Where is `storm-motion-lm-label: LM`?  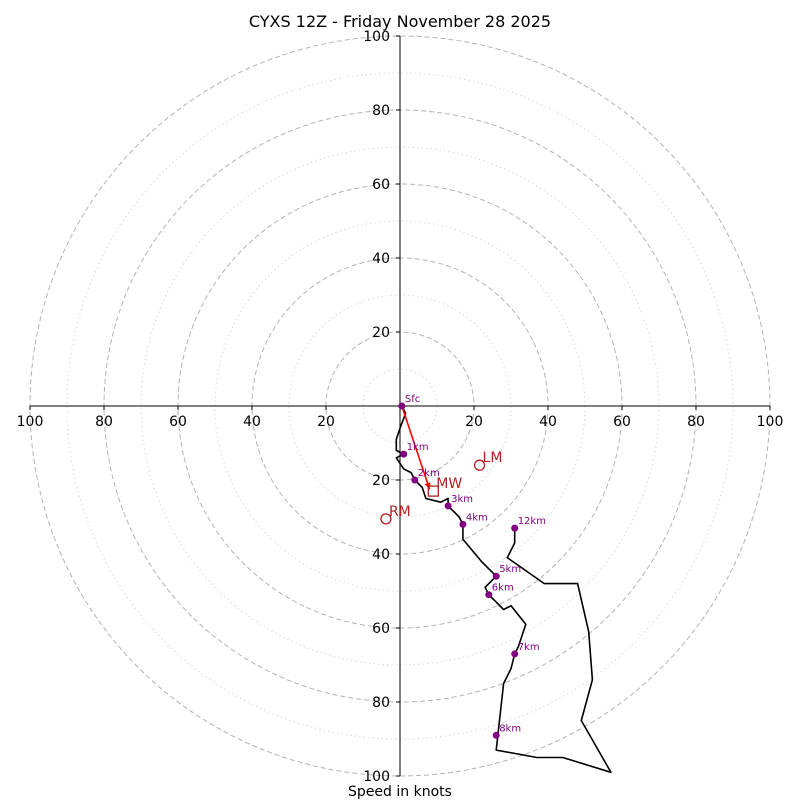
storm-motion-lm-label: LM is located at coordinates (493, 458).